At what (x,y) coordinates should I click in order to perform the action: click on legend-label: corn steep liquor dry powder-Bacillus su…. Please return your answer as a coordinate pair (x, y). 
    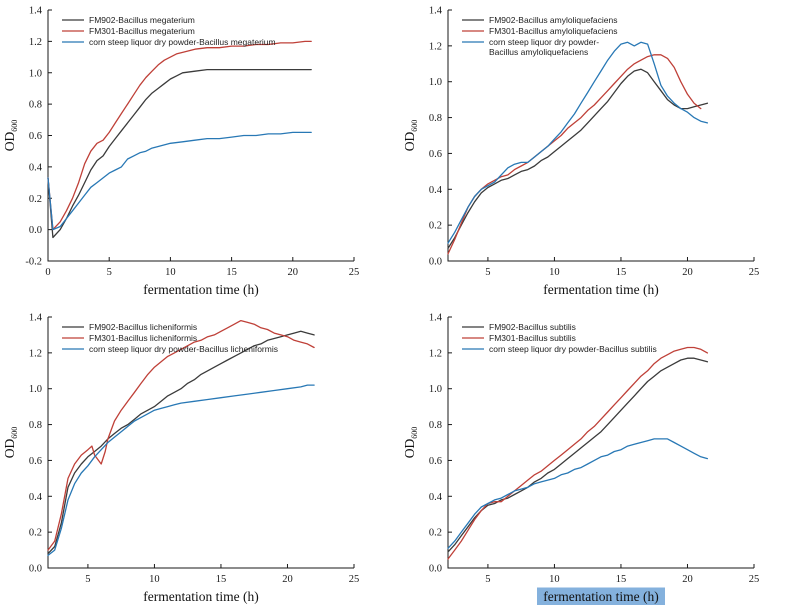
    Looking at the image, I should click on (573, 349).